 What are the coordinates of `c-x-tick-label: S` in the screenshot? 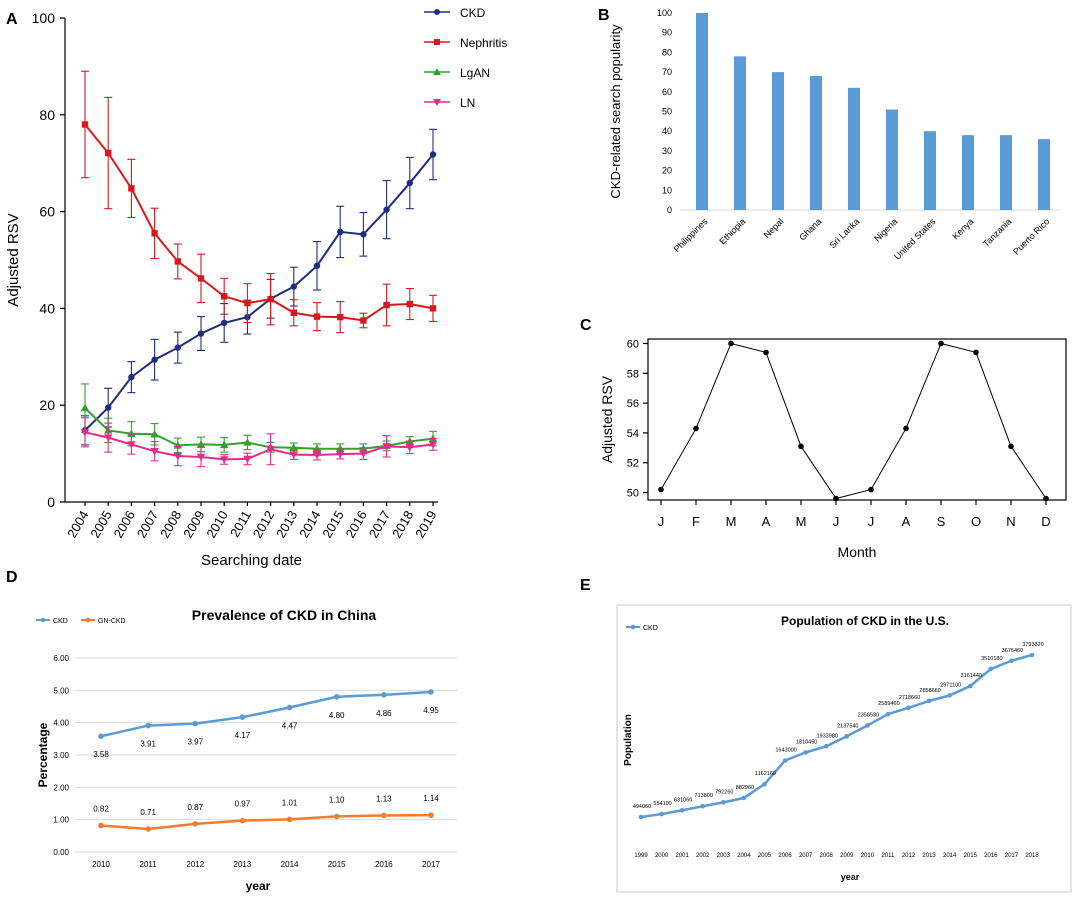 It's located at (941, 521).